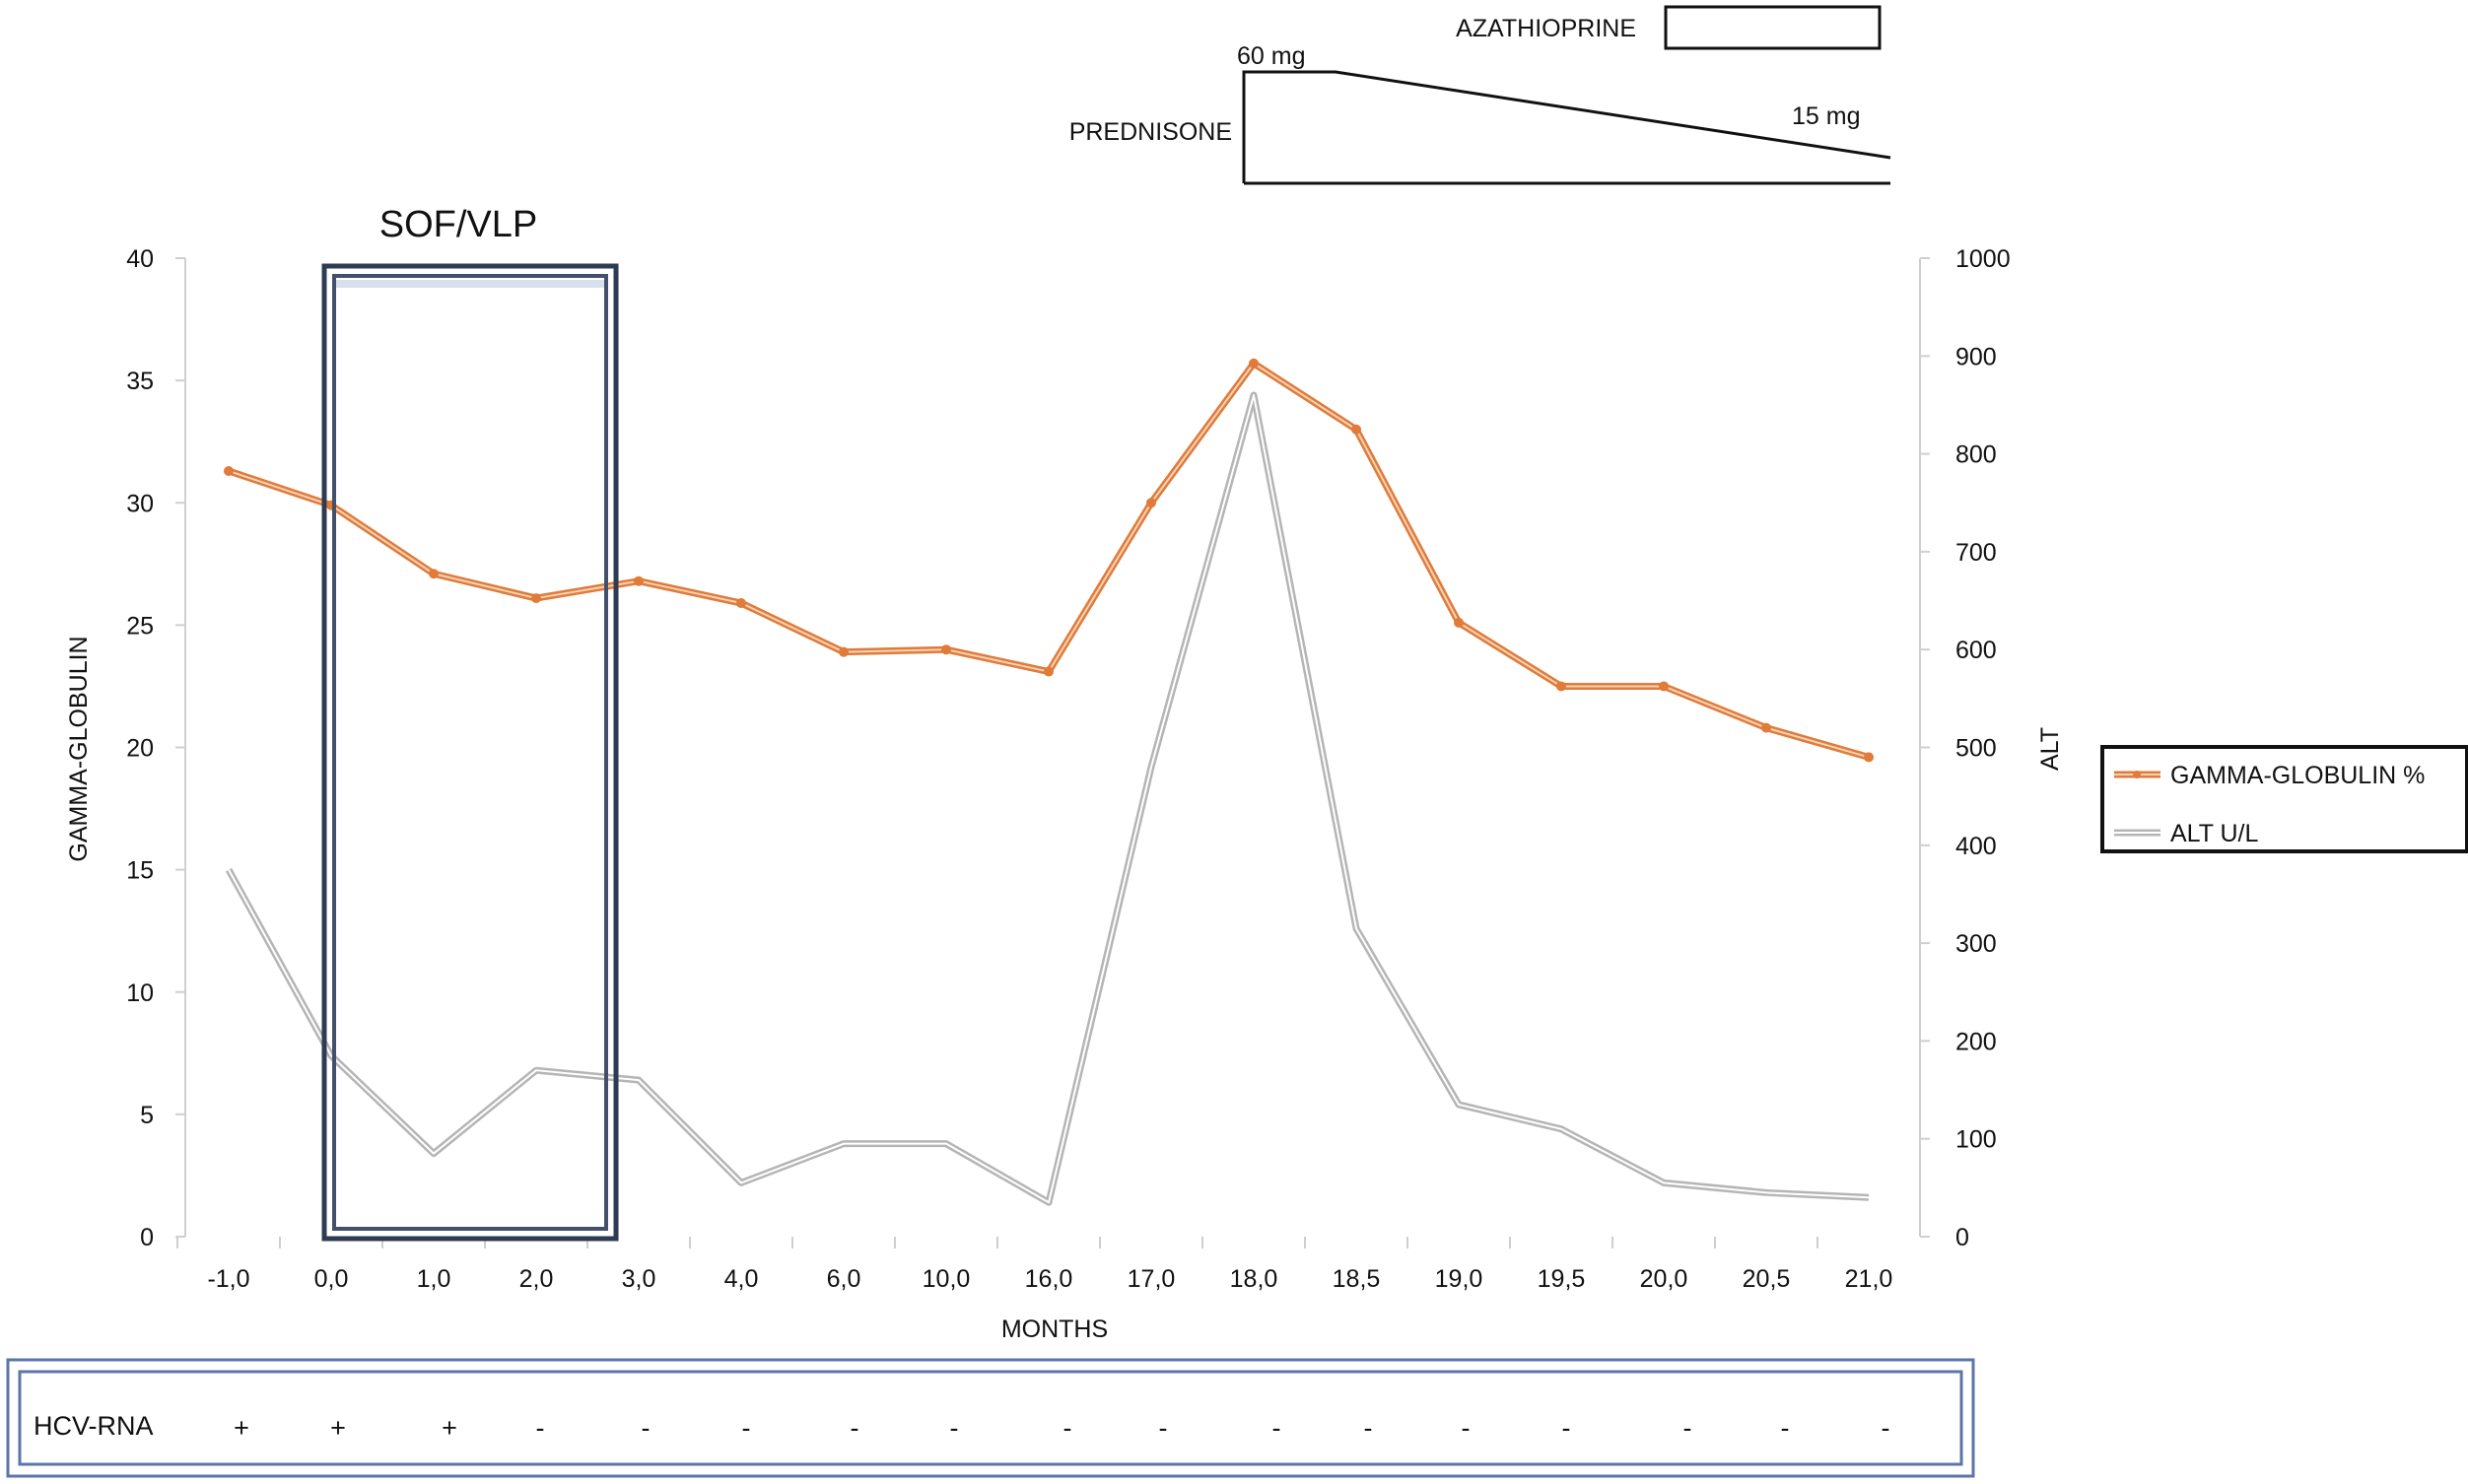  What do you see at coordinates (1767, 1279) in the screenshot?
I see `x-tick-label: 20,5` at bounding box center [1767, 1279].